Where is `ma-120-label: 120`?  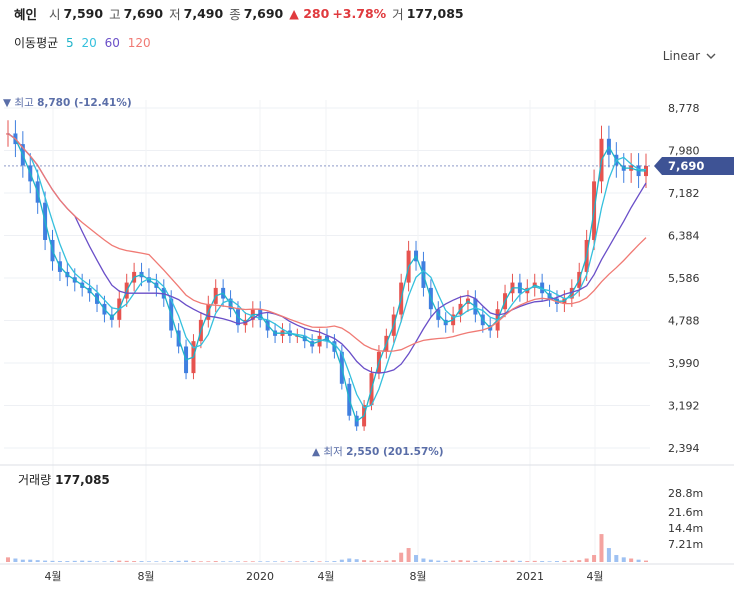 ma-120-label: 120 is located at coordinates (139, 43).